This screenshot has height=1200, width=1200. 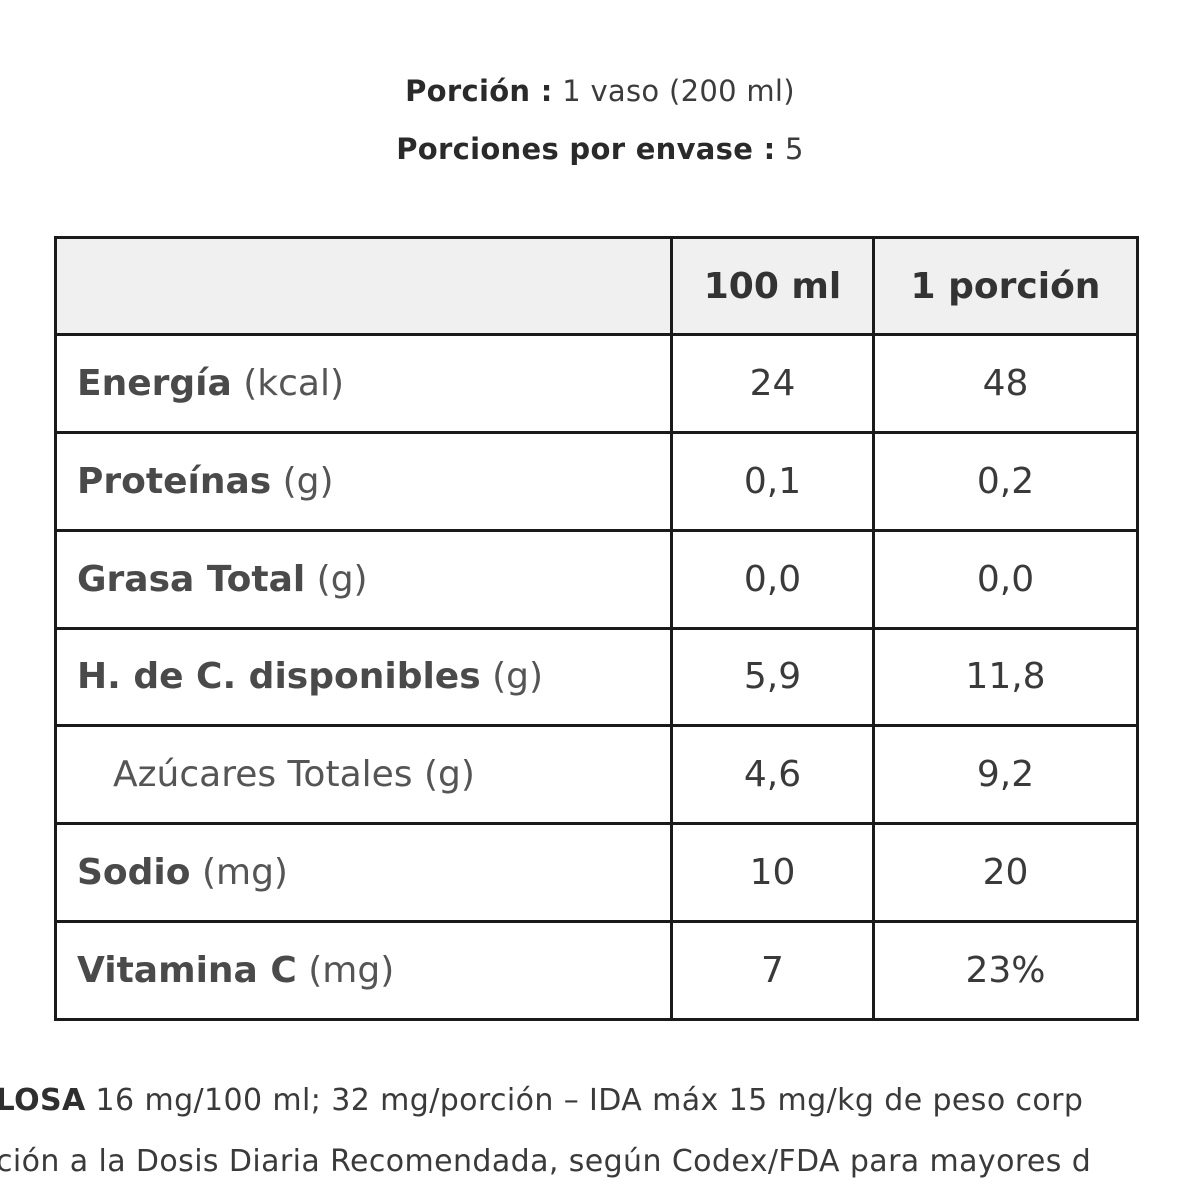 What do you see at coordinates (678, 91) in the screenshot?
I see `serving-size-value: 1 vaso (200 ml)` at bounding box center [678, 91].